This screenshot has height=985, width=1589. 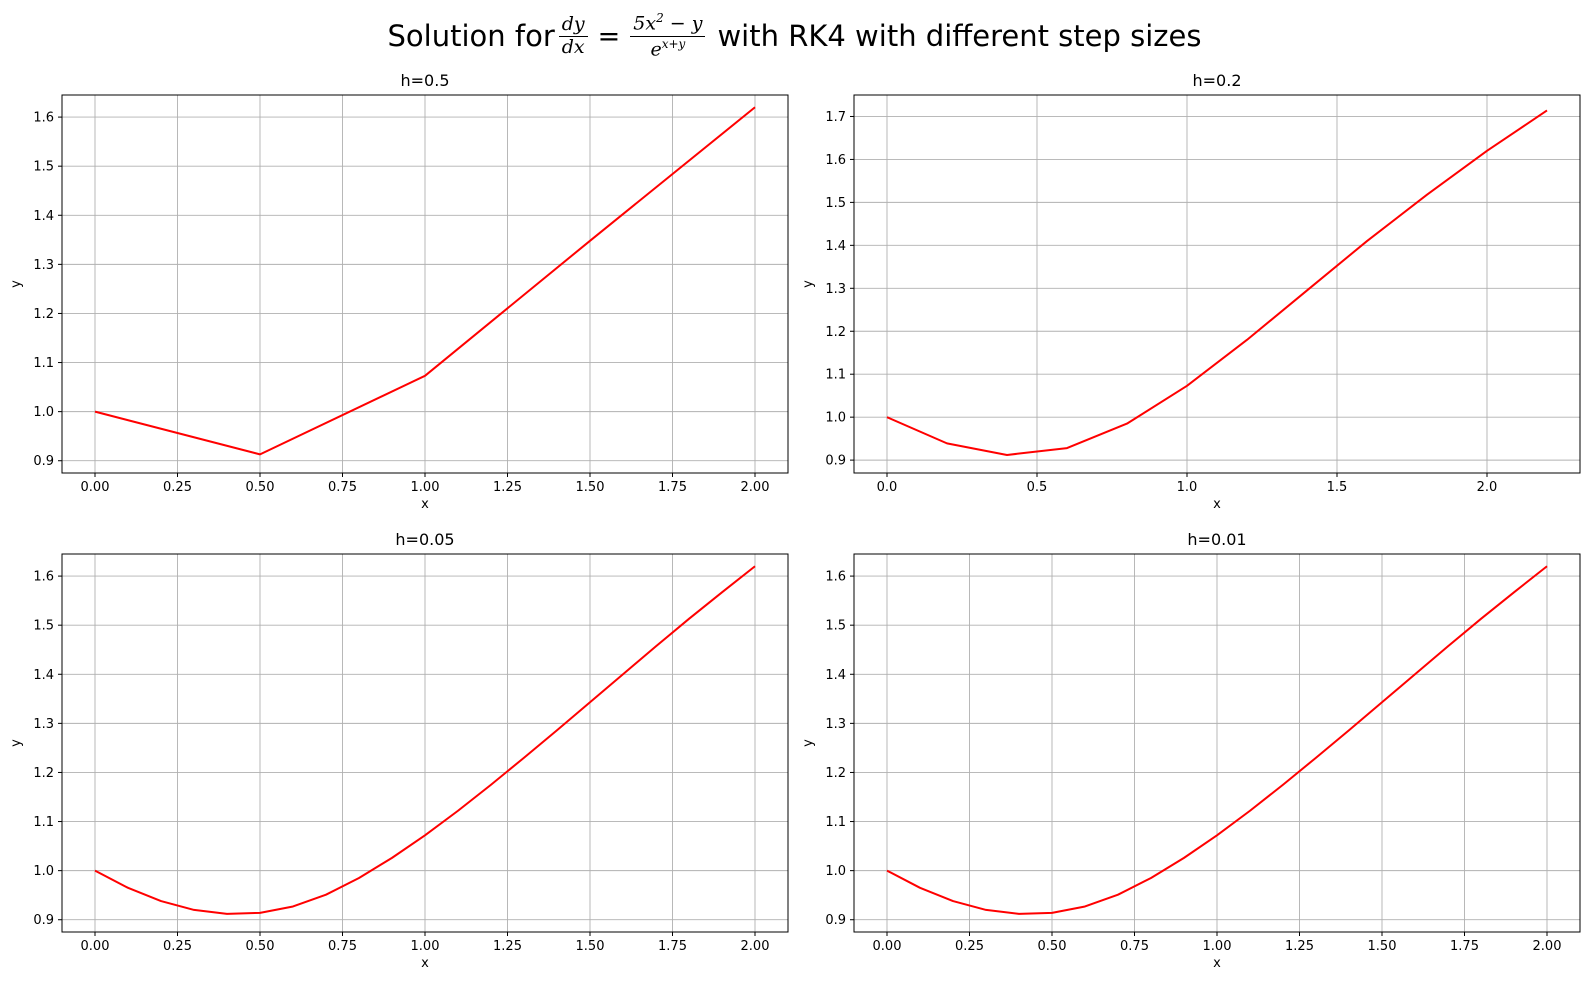 What do you see at coordinates (1487, 487) in the screenshot?
I see `x-tick-label: 2.0` at bounding box center [1487, 487].